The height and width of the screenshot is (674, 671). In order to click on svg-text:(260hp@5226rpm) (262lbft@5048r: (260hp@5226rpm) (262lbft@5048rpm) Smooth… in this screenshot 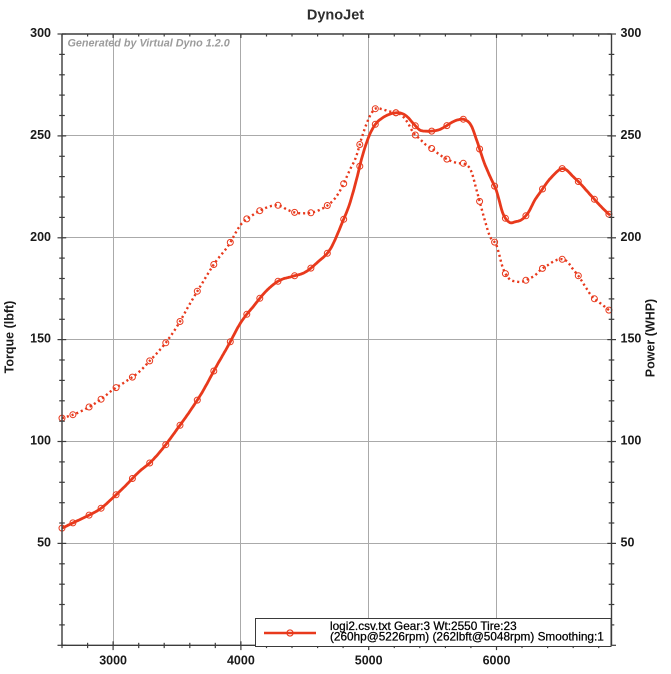, I will do `click(467, 637)`.